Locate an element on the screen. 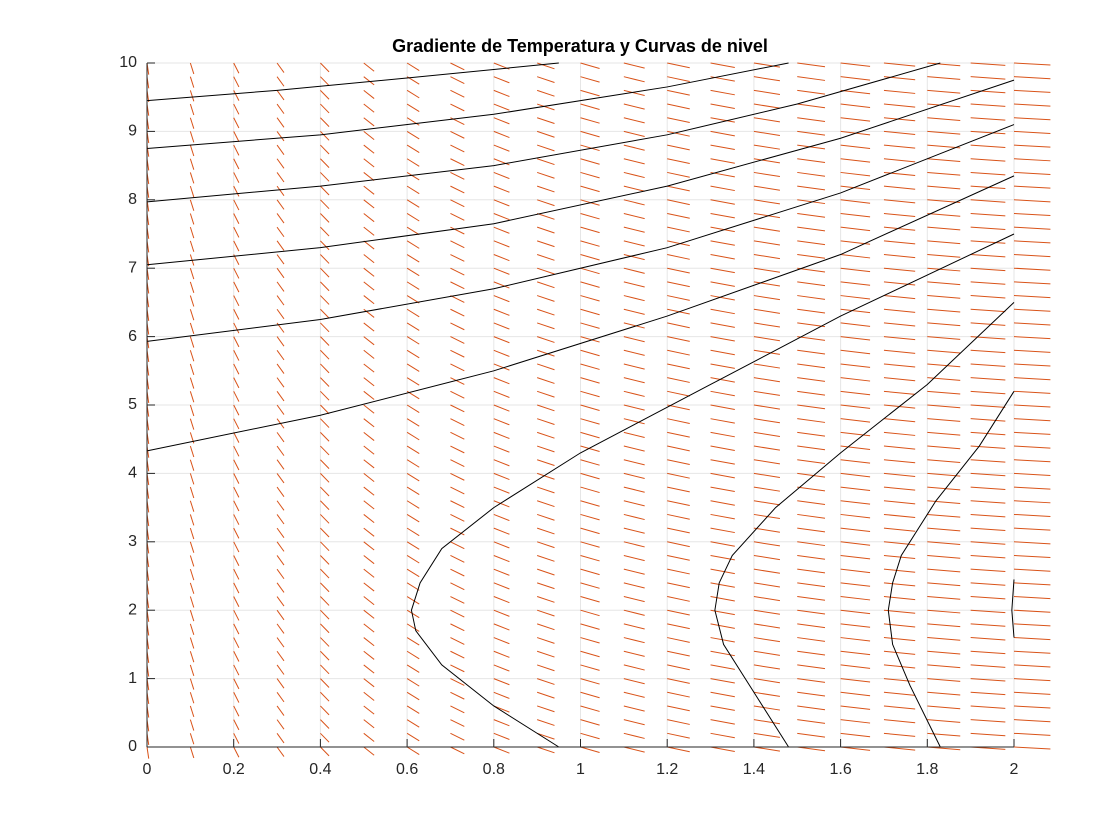 The height and width of the screenshot is (840, 1120). y-tick-label: 6 is located at coordinates (132, 336).